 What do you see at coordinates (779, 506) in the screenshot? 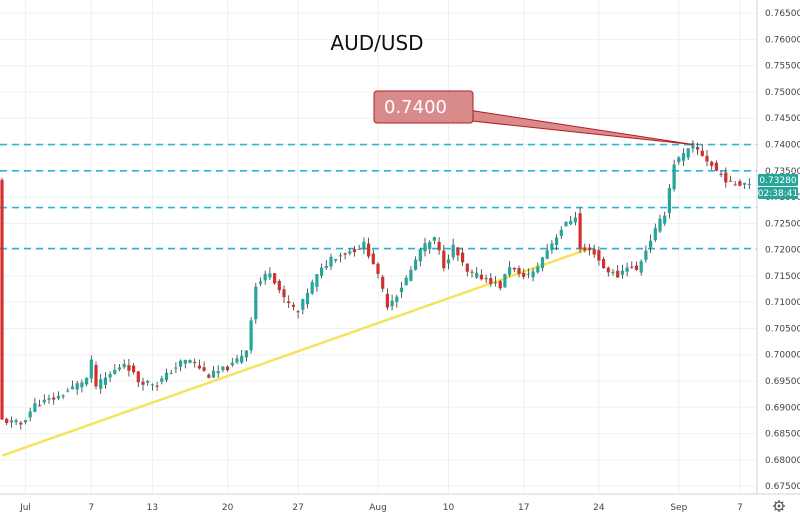
I see `settings-gear-icon` at bounding box center [779, 506].